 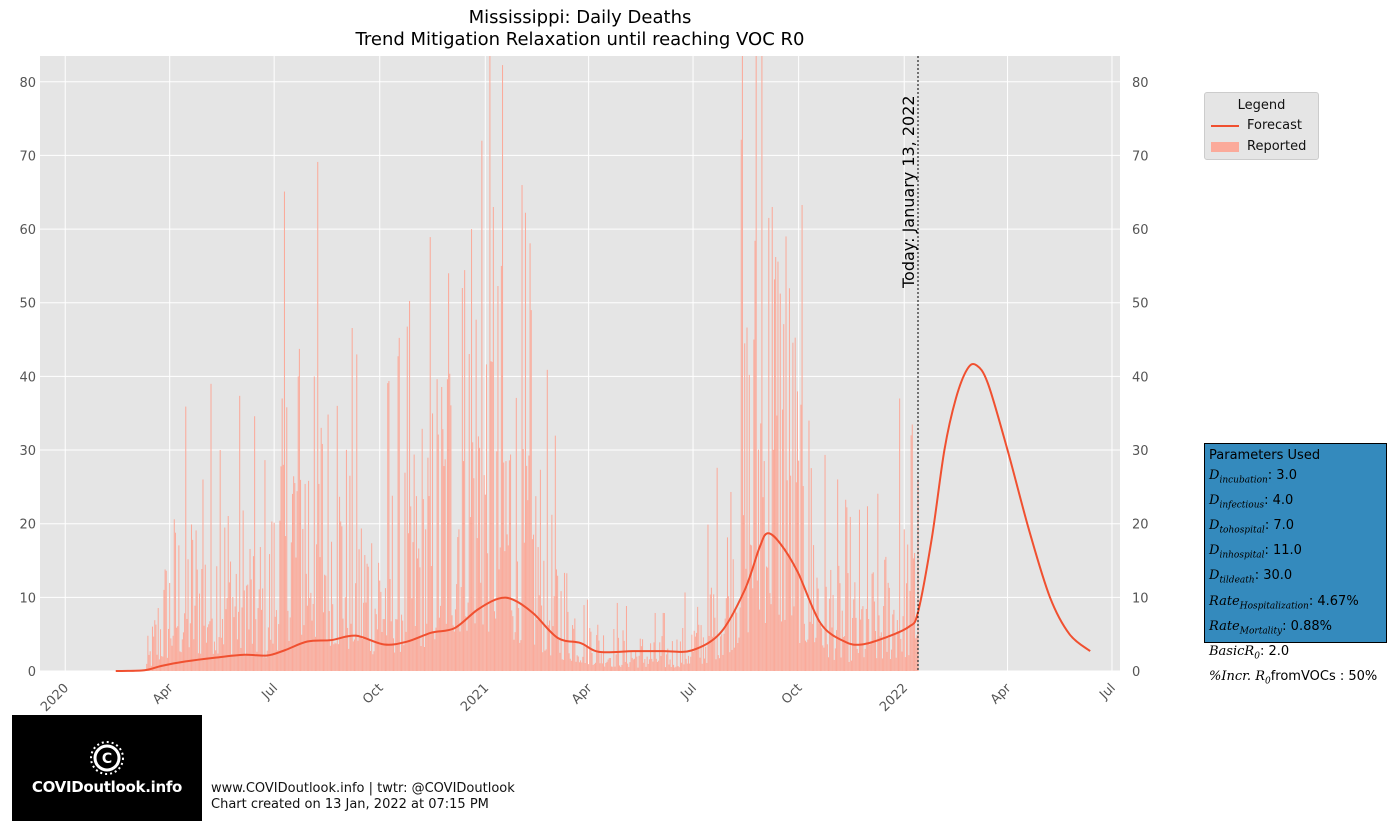 I want to click on chart-title: Mississippi: Daily Deaths, so click(x=580, y=17).